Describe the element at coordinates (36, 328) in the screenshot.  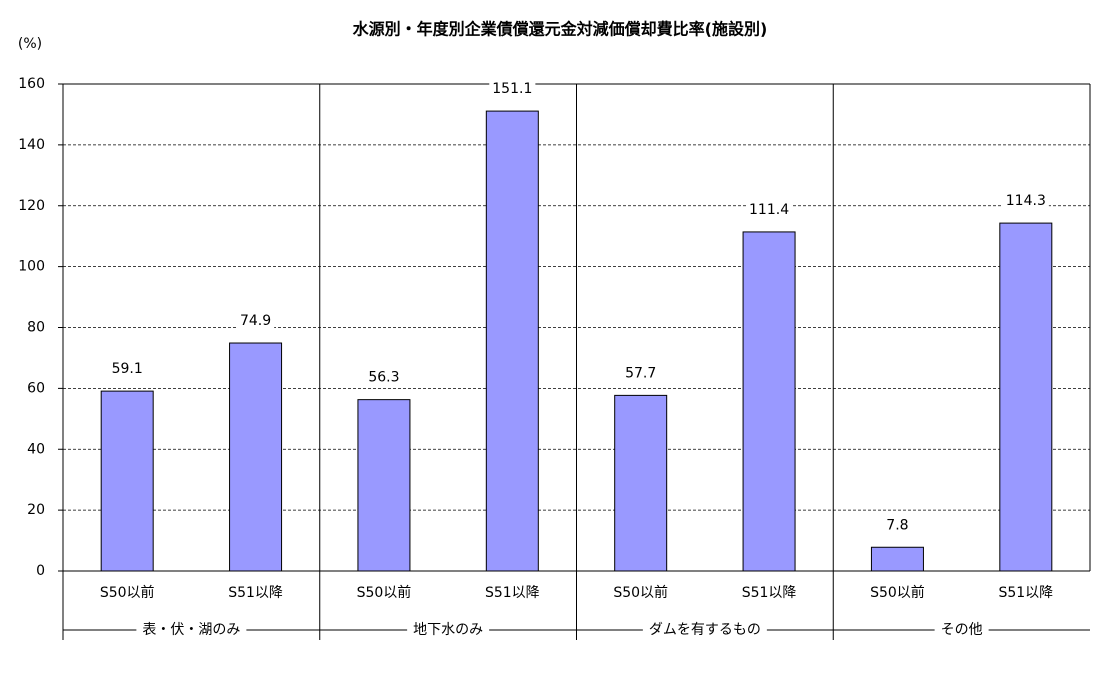
I see `y-tick-label: 80` at that location.